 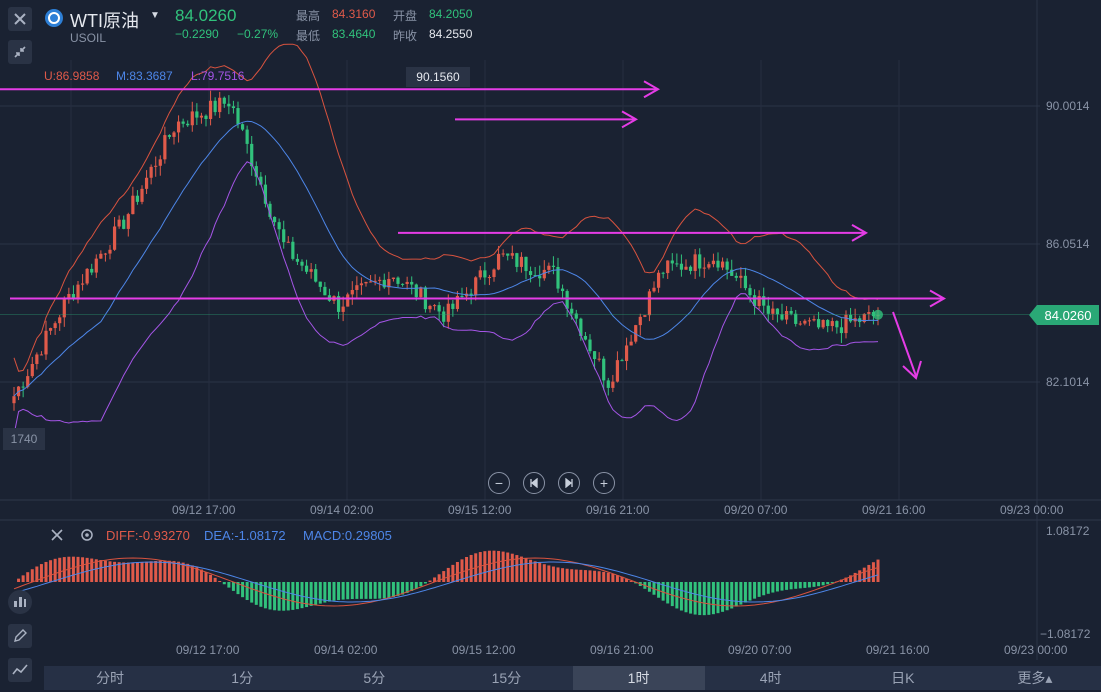 I want to click on scroll-start-button, so click(x=534, y=483).